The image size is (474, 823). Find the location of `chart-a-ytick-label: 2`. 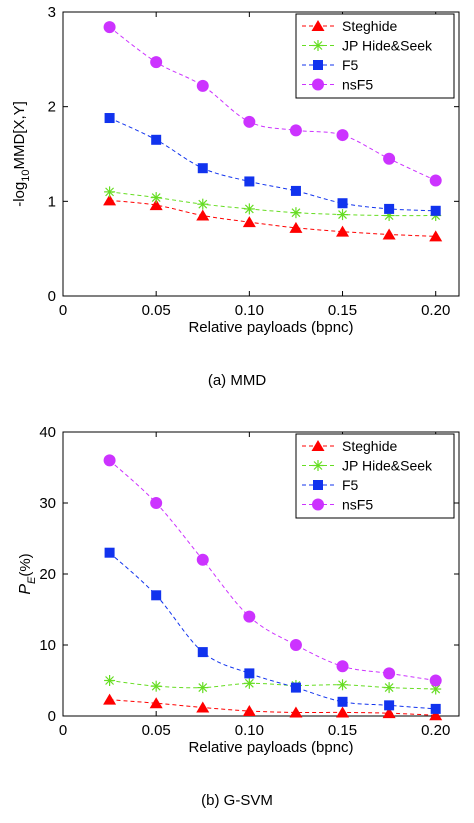

chart-a-ytick-label: 2 is located at coordinates (52, 107).